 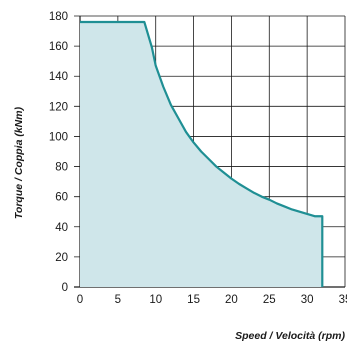 What do you see at coordinates (212, 300) in the screenshot?
I see `x-axis-tick-labels: 0 5 10 15 20 25 30 35` at bounding box center [212, 300].